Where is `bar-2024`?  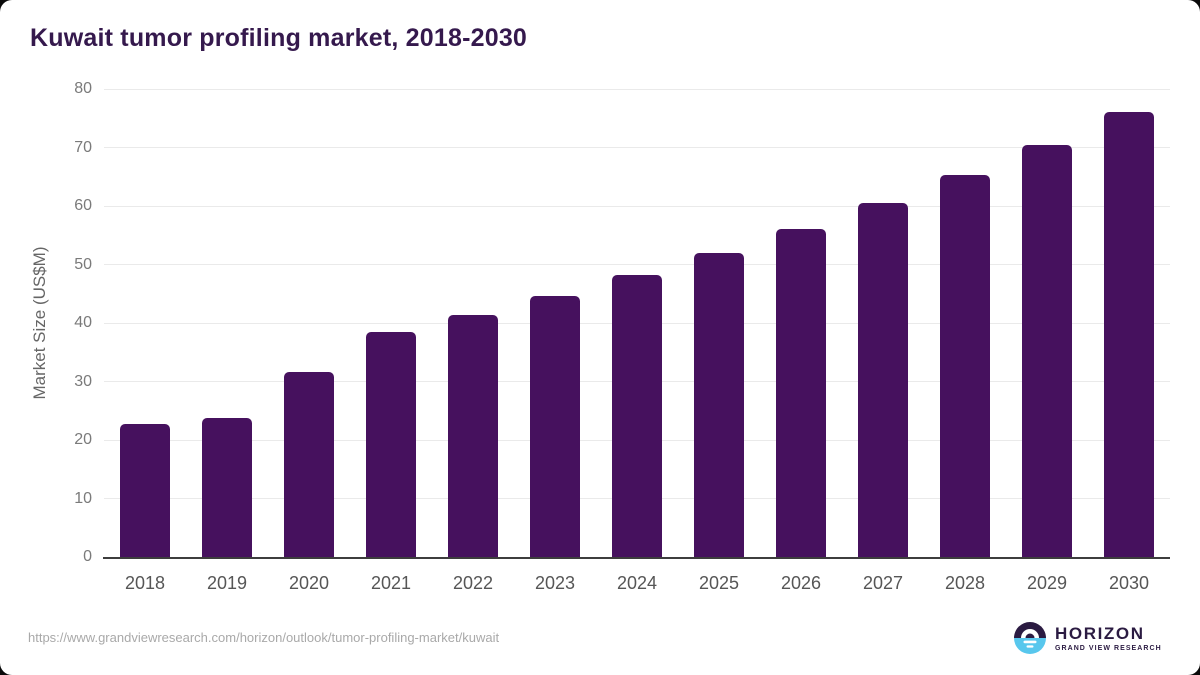 bar-2024 is located at coordinates (637, 416).